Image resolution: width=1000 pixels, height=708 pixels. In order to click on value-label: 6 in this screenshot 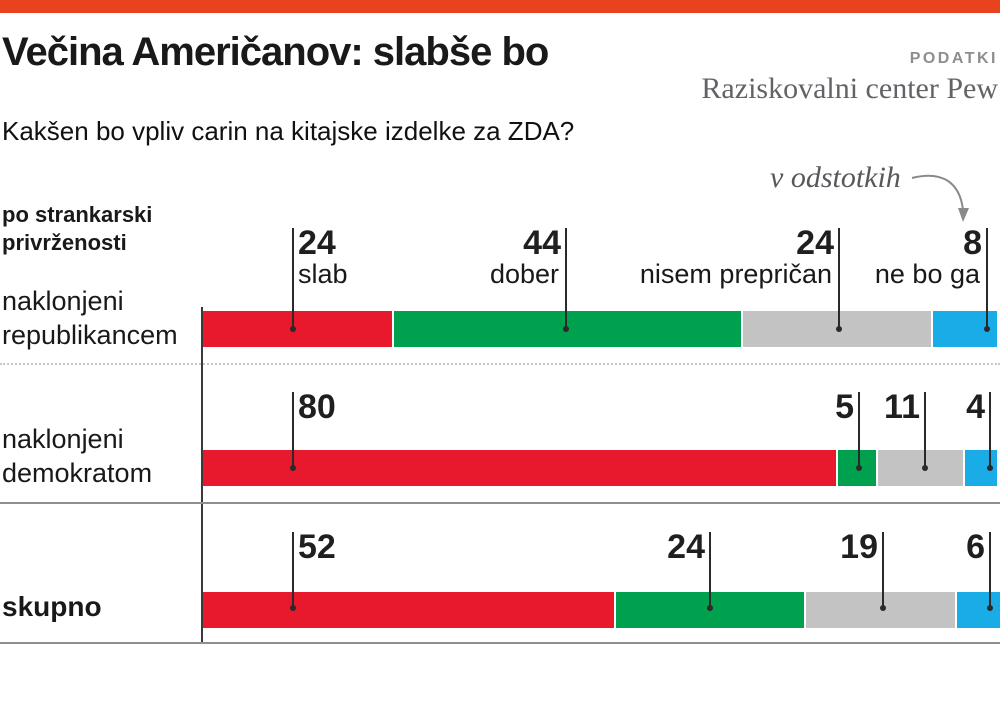, I will do `click(975, 547)`.